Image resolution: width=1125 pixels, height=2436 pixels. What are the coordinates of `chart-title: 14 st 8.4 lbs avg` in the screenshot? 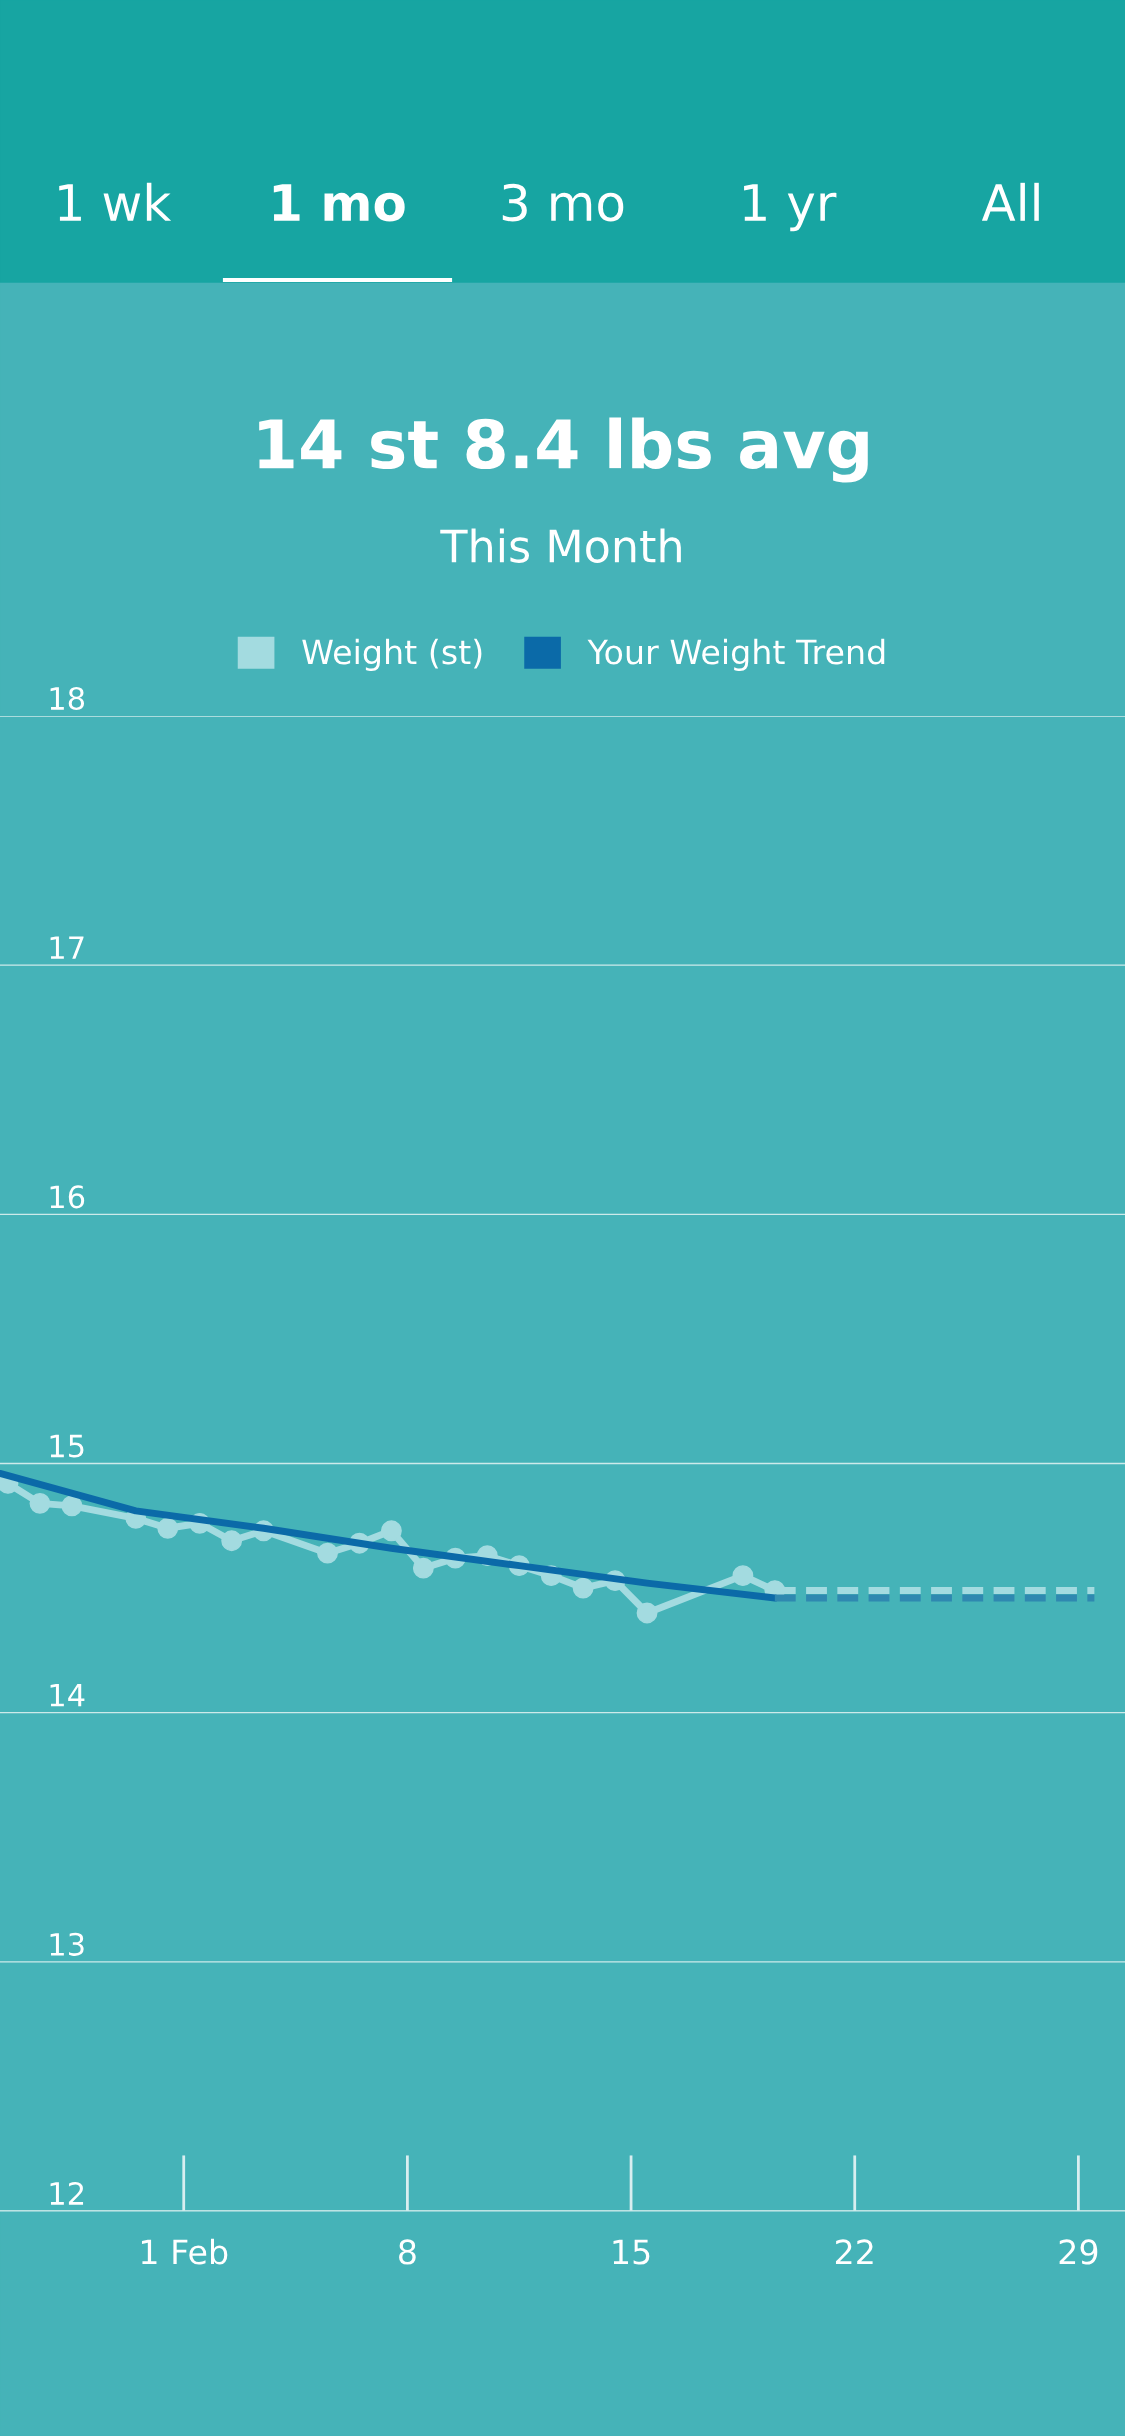 It's located at (563, 450).